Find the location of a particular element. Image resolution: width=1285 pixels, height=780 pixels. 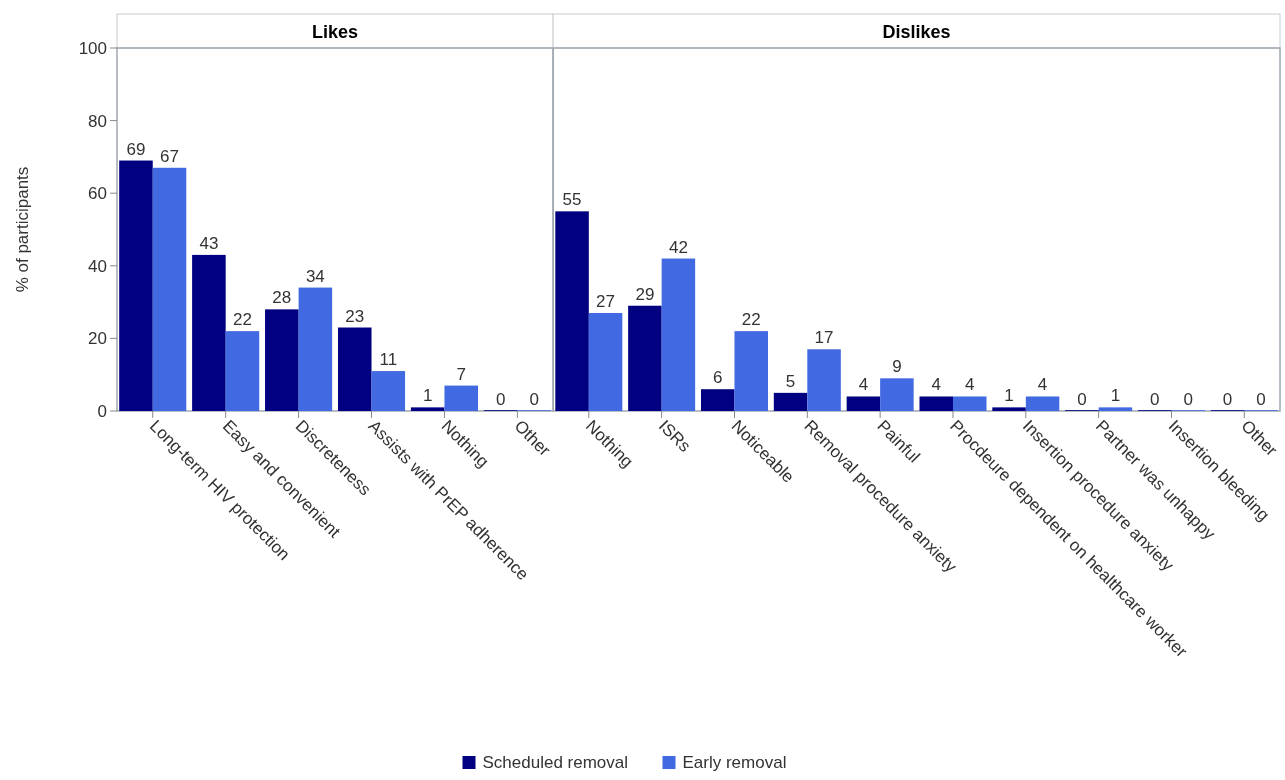

data-label: 67 is located at coordinates (169, 156).